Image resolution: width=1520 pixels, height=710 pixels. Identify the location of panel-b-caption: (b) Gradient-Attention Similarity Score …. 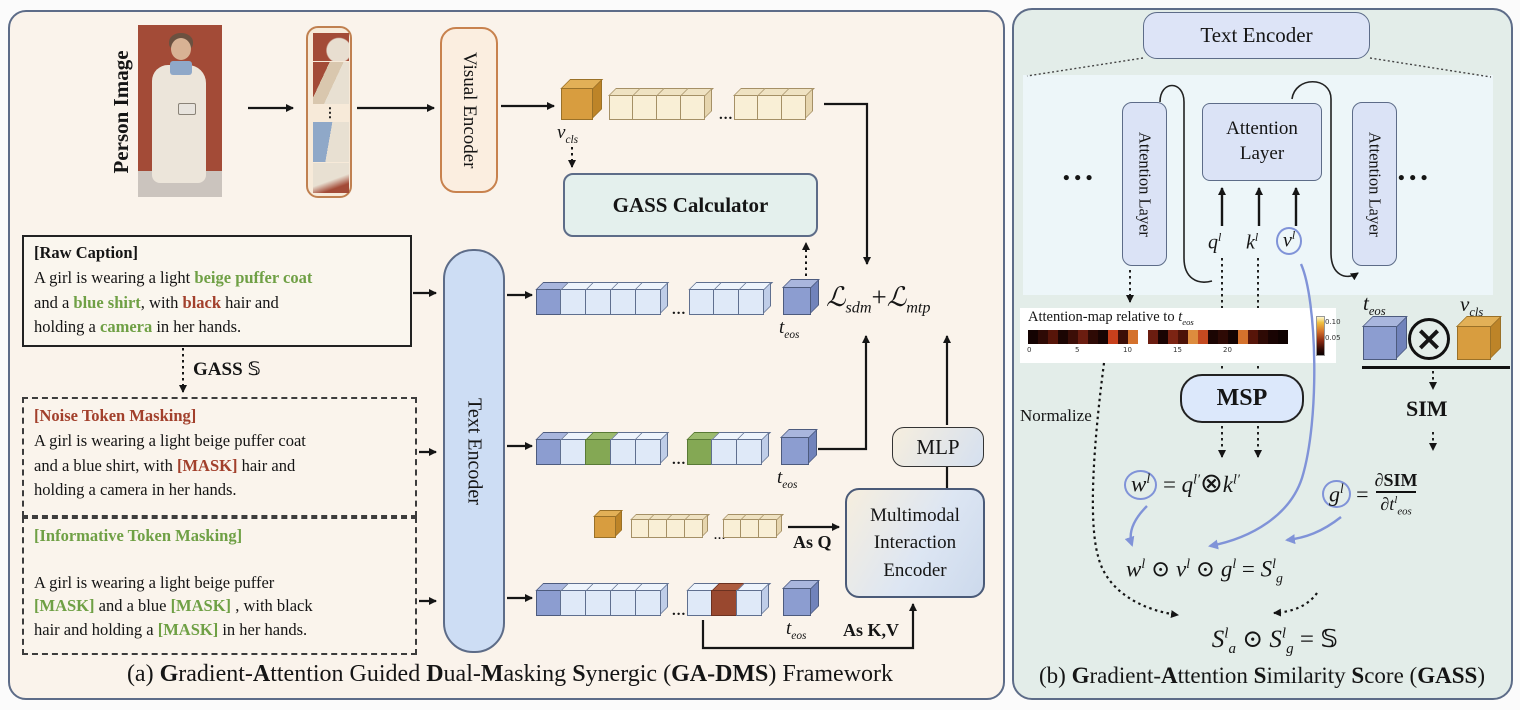
(1262, 675).